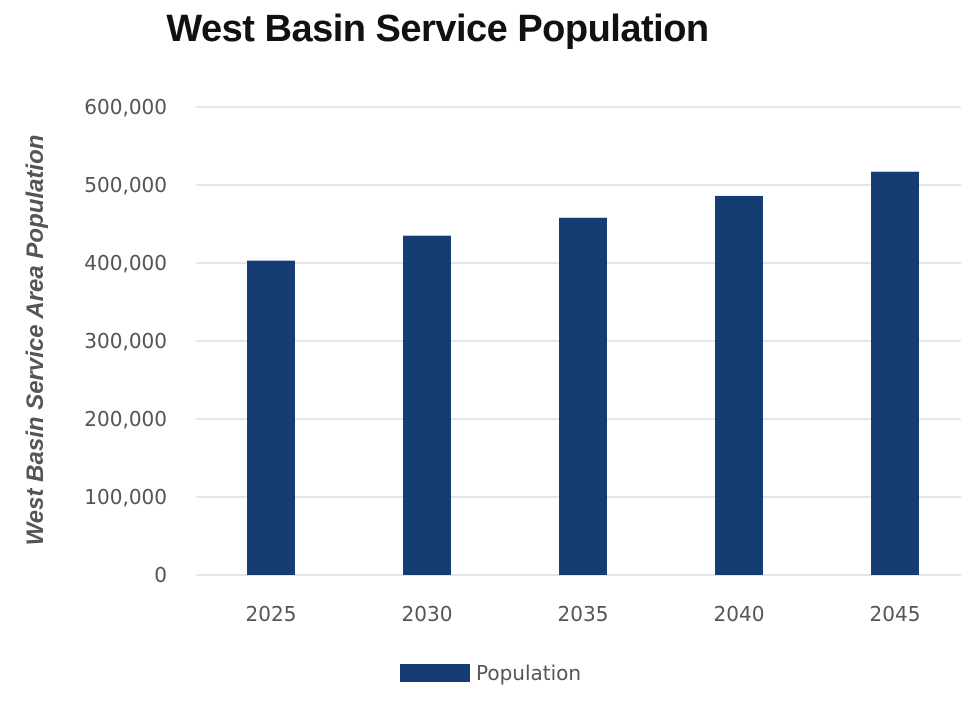 This screenshot has height=704, width=961. What do you see at coordinates (125, 497) in the screenshot?
I see `y-tick-label: 100,000` at bounding box center [125, 497].